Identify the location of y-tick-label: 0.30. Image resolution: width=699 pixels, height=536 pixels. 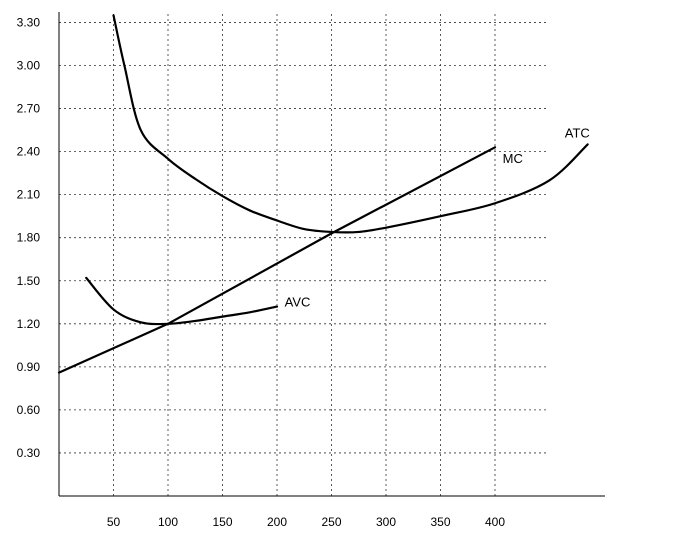
(29, 453).